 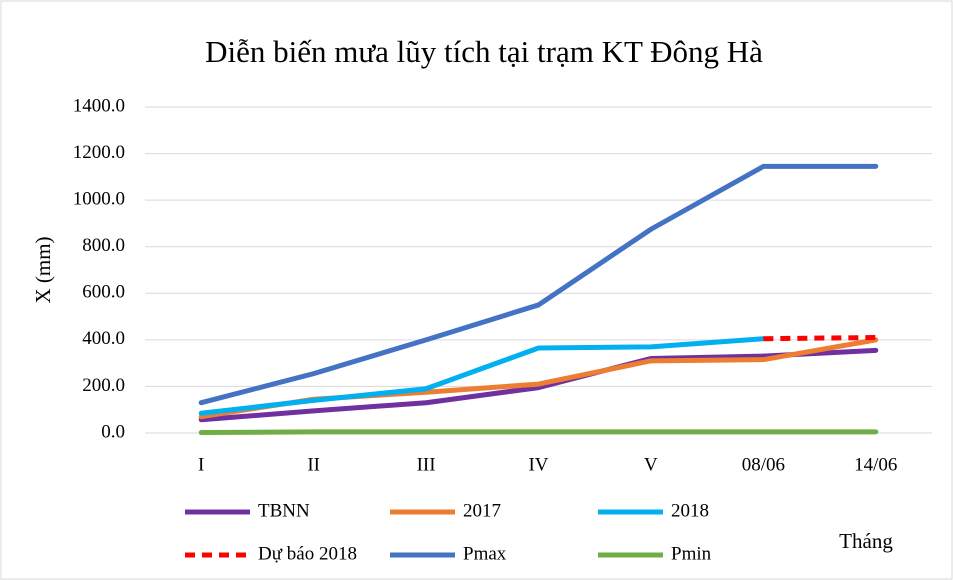 What do you see at coordinates (113, 431) in the screenshot?
I see `y-tick-label: 0.0` at bounding box center [113, 431].